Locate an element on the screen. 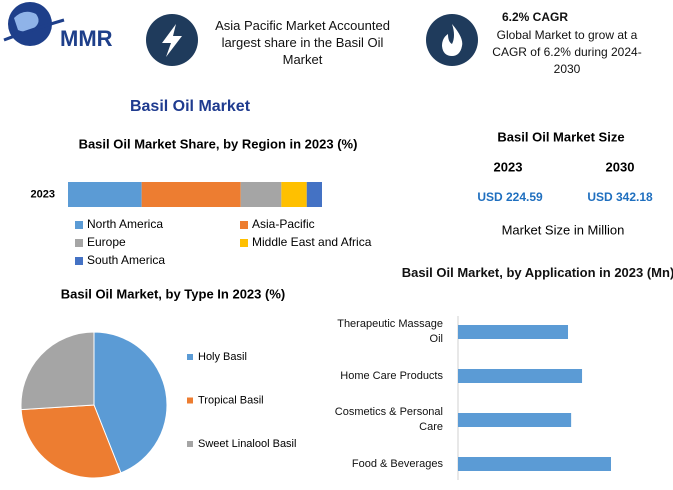  icon-flame is located at coordinates (452, 40).